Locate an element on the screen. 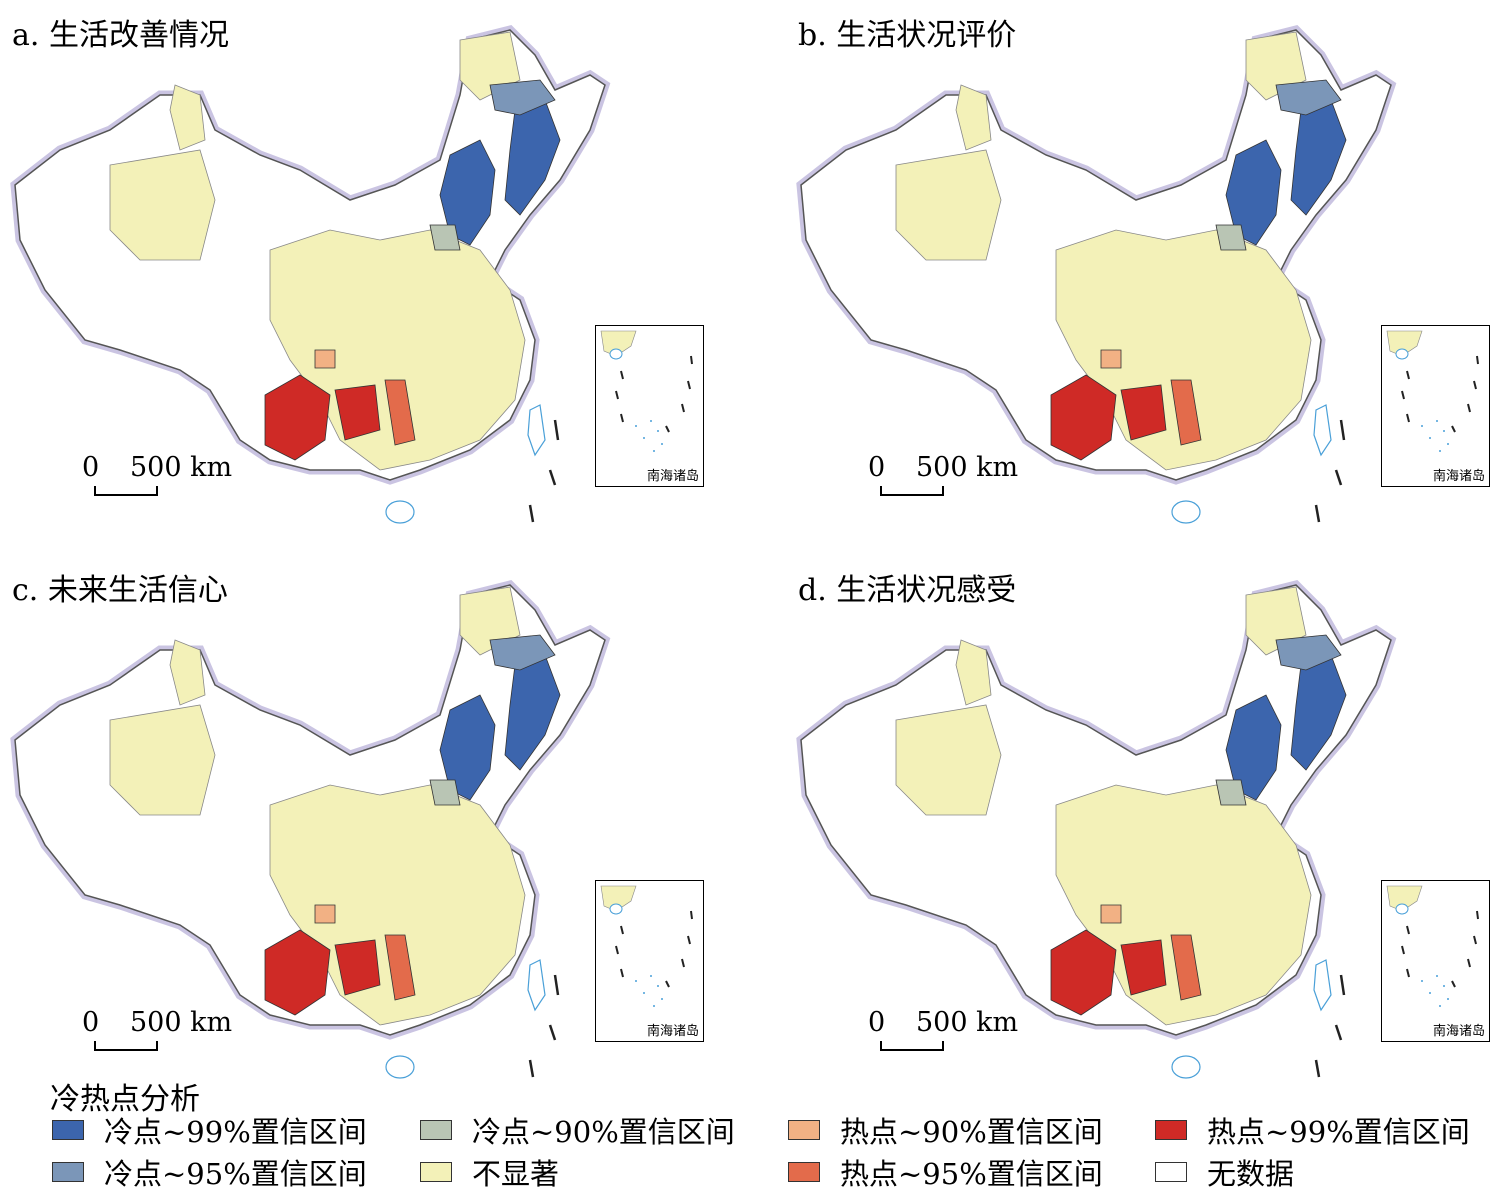 The height and width of the screenshot is (1199, 1500). panel-title: b. 生活状况评价 is located at coordinates (907, 35).